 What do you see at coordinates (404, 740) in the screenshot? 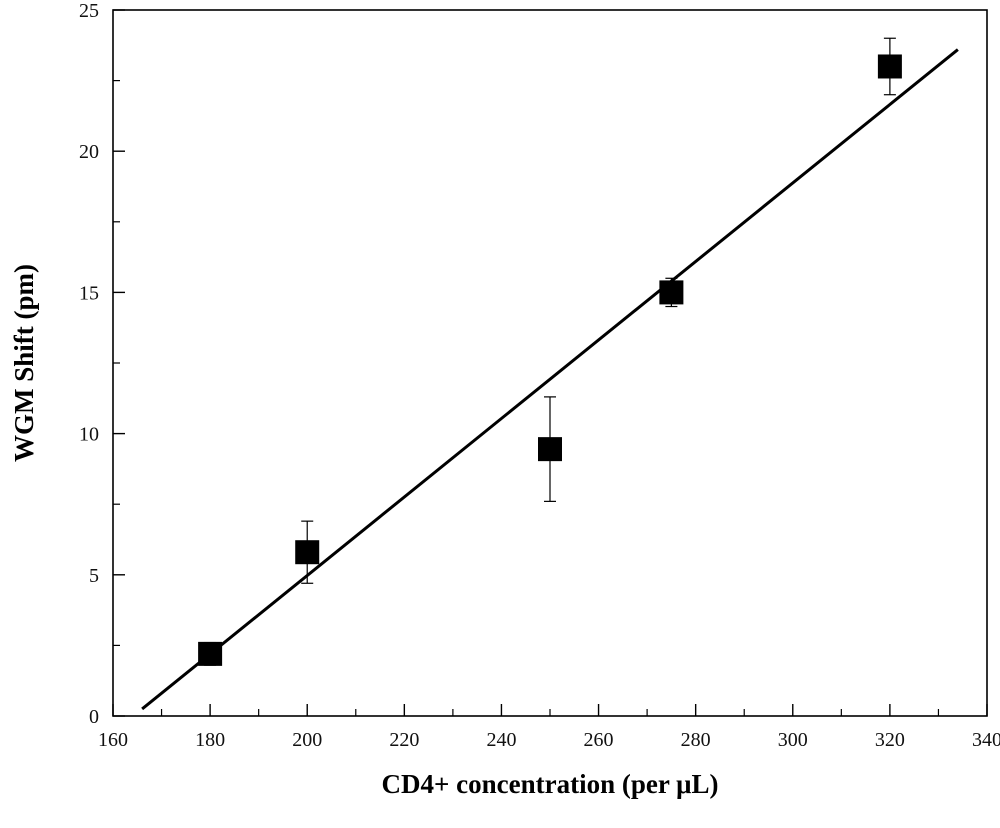
I see `x-tick-label: 220` at bounding box center [404, 740].